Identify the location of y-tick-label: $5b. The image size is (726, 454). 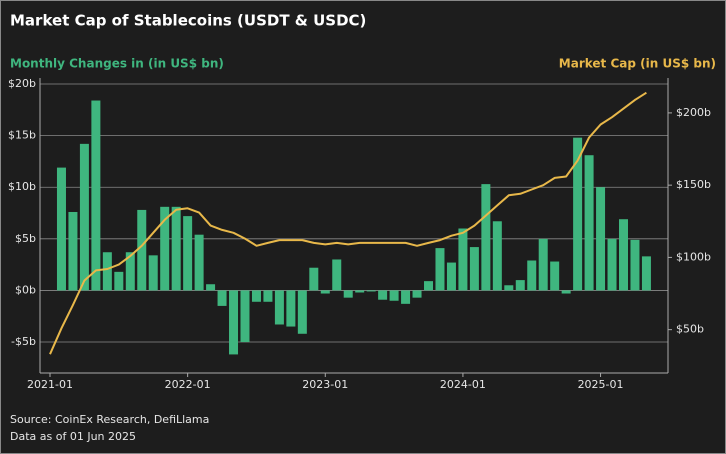
(25, 238).